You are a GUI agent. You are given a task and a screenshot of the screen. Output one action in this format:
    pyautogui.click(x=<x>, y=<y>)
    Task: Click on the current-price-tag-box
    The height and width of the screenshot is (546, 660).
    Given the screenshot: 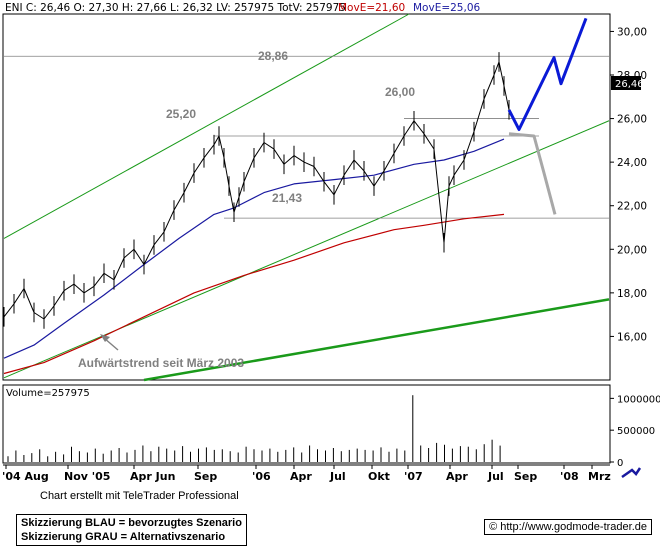 What is the action you would take?
    pyautogui.click(x=626, y=83)
    